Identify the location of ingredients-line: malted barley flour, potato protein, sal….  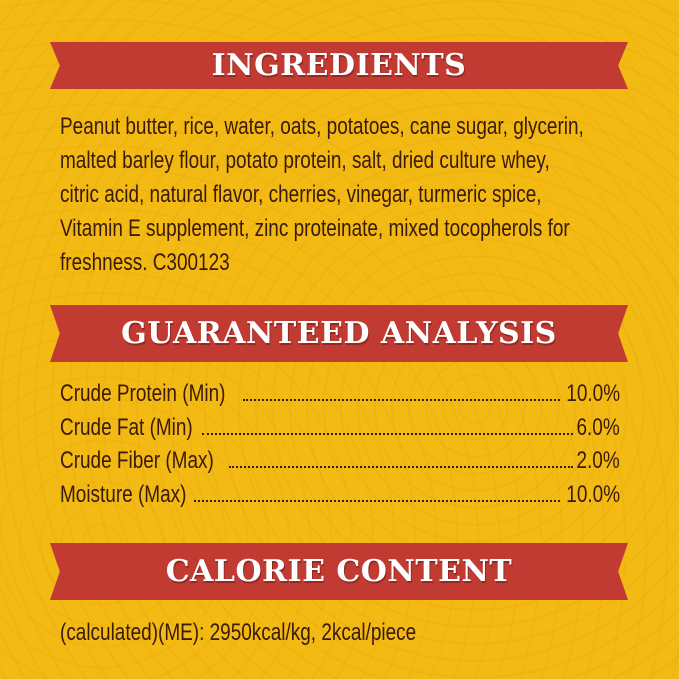
(305, 160).